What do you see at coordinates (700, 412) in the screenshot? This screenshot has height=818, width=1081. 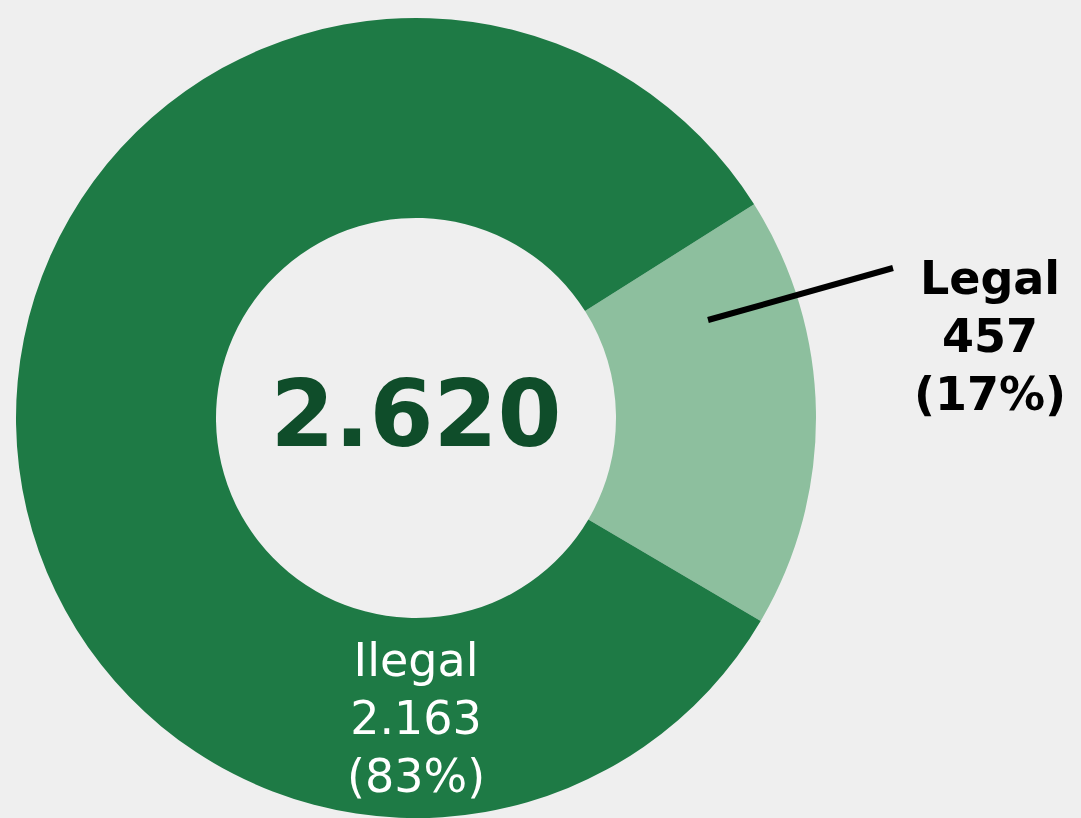 I see `donut-slice` at bounding box center [700, 412].